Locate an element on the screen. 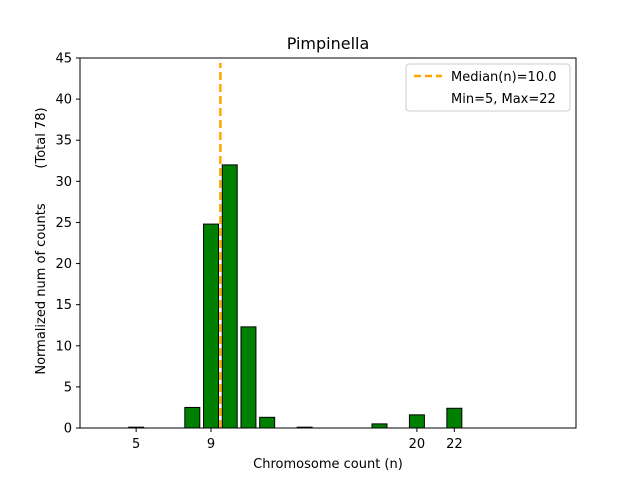 This screenshot has height=484, width=640. y-tick-label: 0 is located at coordinates (68, 429).